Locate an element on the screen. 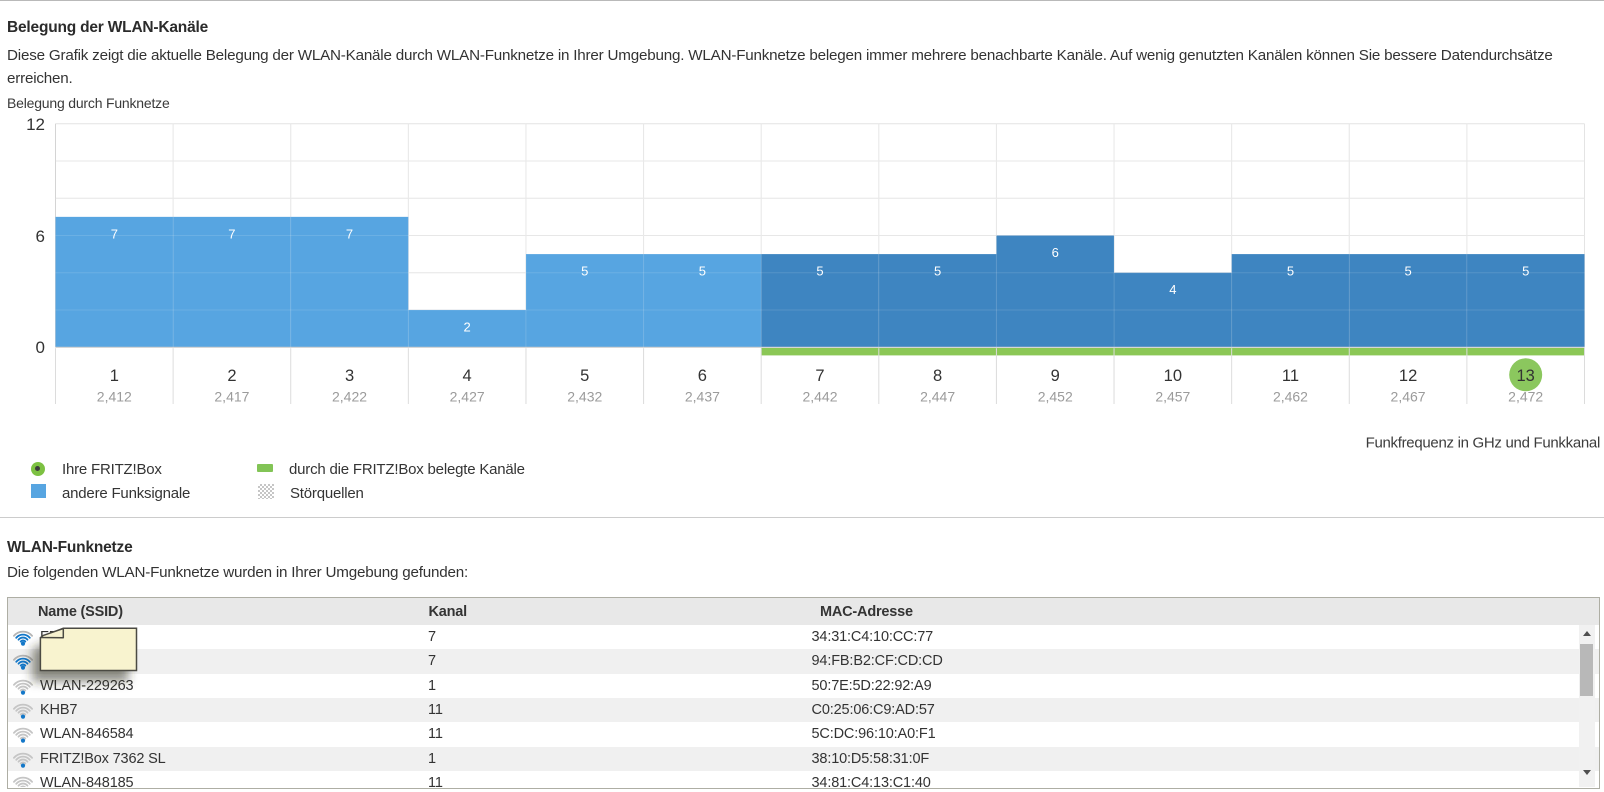 The height and width of the screenshot is (792, 1604). svg-text: 2,472 is located at coordinates (1525, 397).